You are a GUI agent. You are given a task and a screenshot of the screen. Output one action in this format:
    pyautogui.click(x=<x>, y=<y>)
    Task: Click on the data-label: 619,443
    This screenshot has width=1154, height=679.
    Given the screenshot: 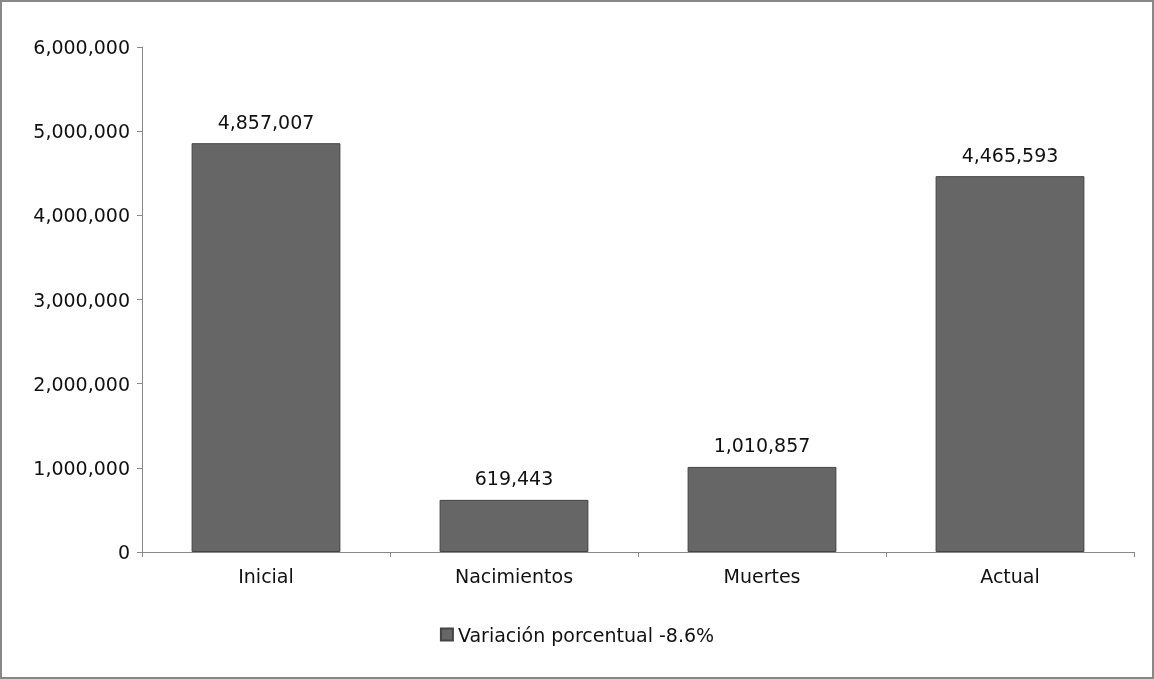 What is the action you would take?
    pyautogui.click(x=514, y=478)
    